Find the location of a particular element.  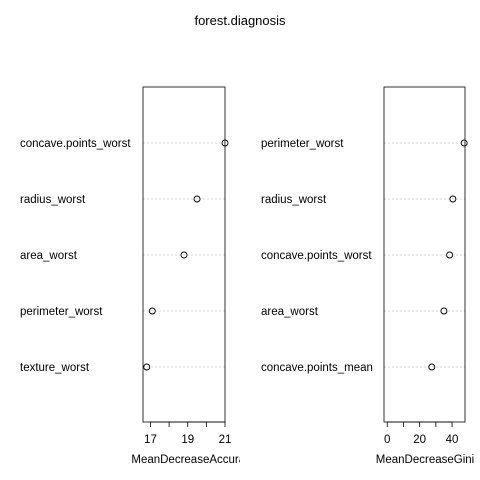

plot-frame is located at coordinates (184, 254).